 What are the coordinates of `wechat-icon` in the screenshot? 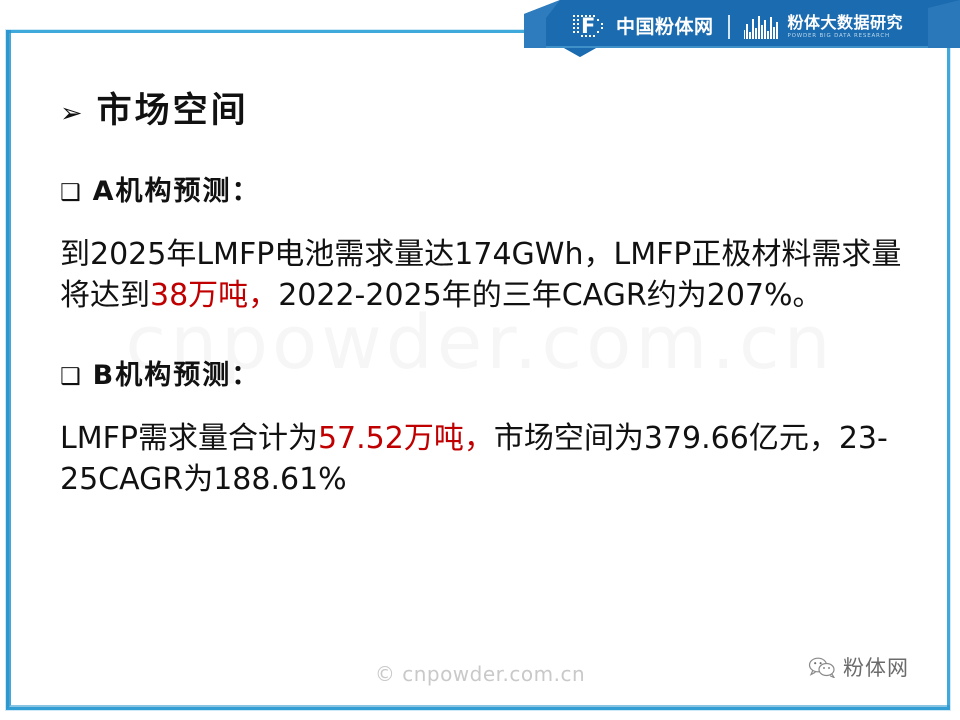 It's located at (822, 667).